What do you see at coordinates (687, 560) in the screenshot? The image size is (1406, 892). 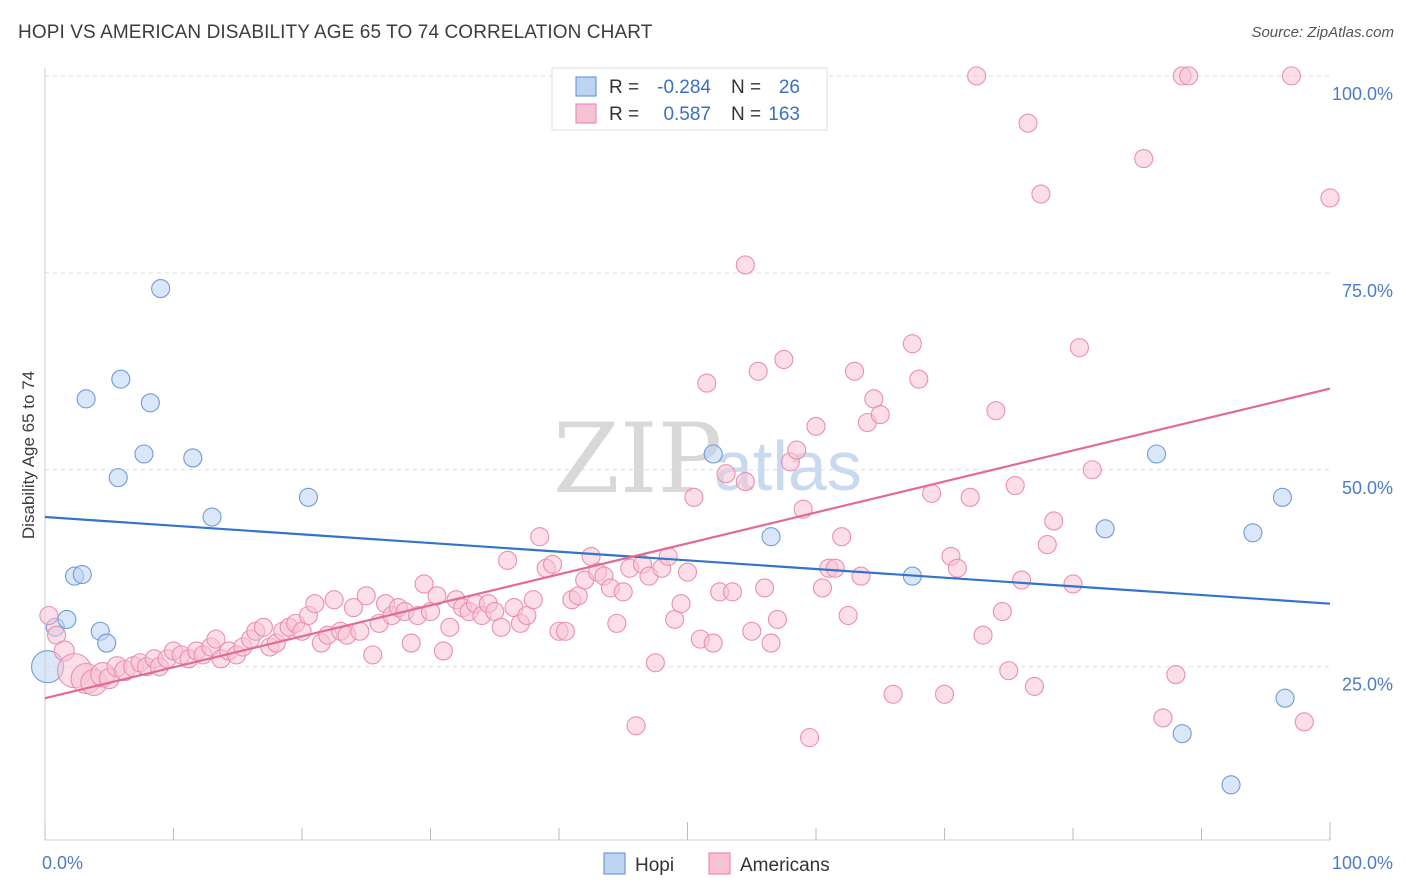 I see `hopi-trend-line` at bounding box center [687, 560].